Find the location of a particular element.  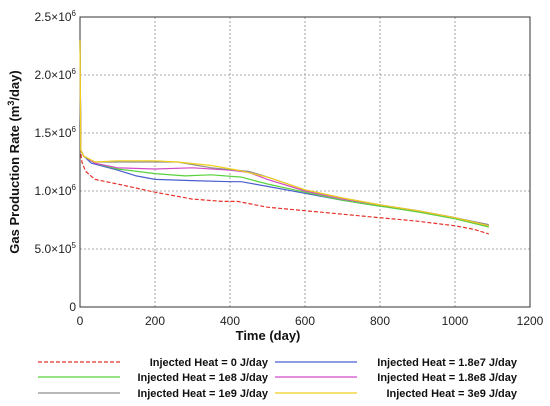

legend-label-5: Injected Heat = 1e9 J/day is located at coordinates (202, 394).